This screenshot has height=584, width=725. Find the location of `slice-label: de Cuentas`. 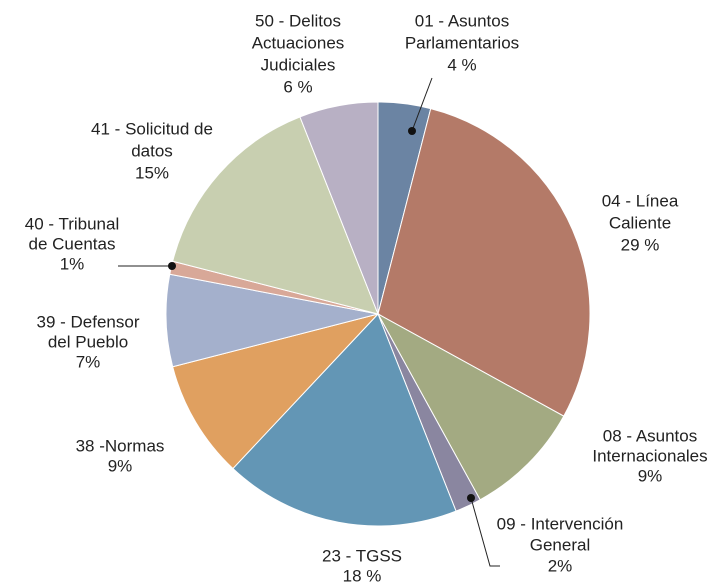

slice-label: de Cuentas is located at coordinates (72, 243).